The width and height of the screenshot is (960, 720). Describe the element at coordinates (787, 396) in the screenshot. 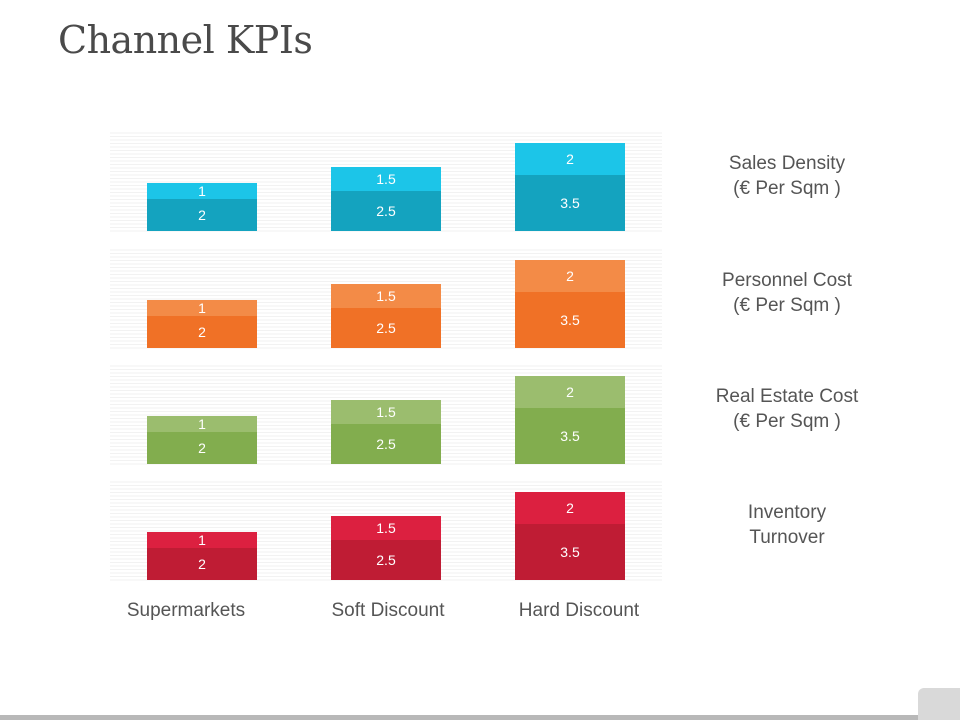

I see `panel-label: Real Estate Cost` at that location.